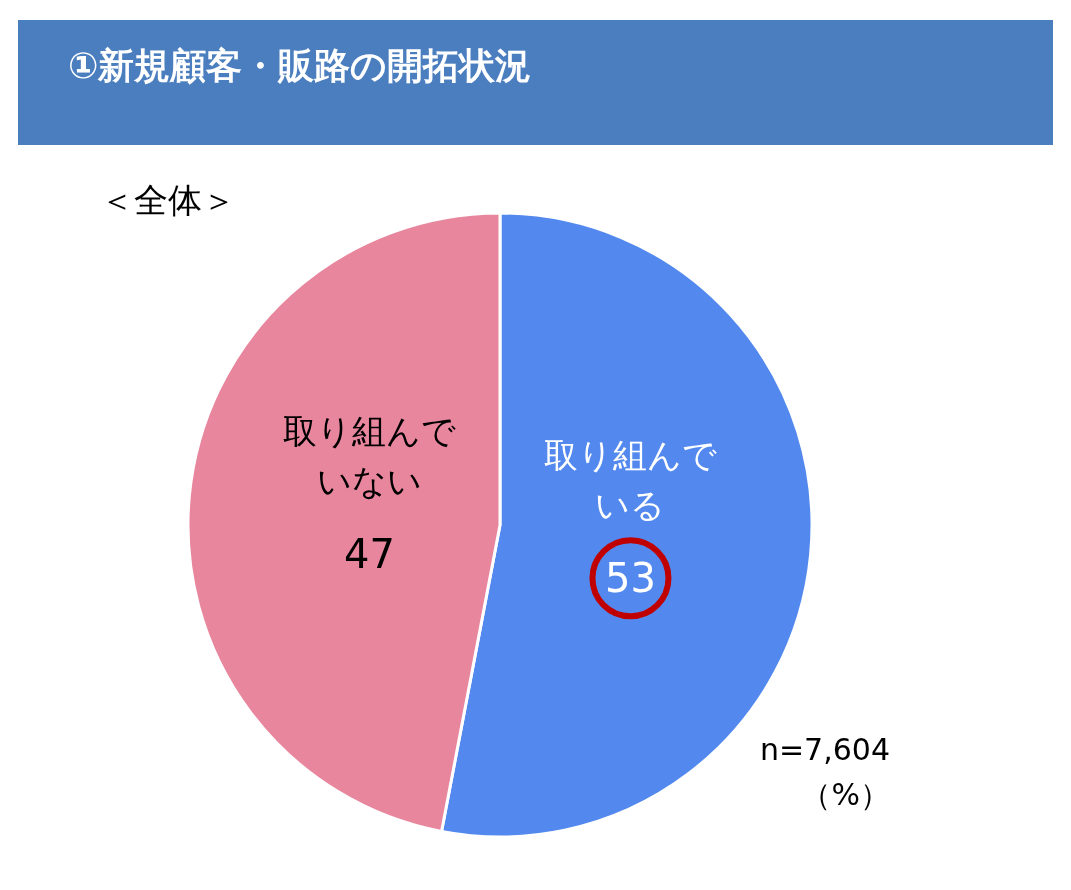  What do you see at coordinates (300, 65) in the screenshot?
I see `chart-title: ①新規顧客・販路の開拓状況` at bounding box center [300, 65].